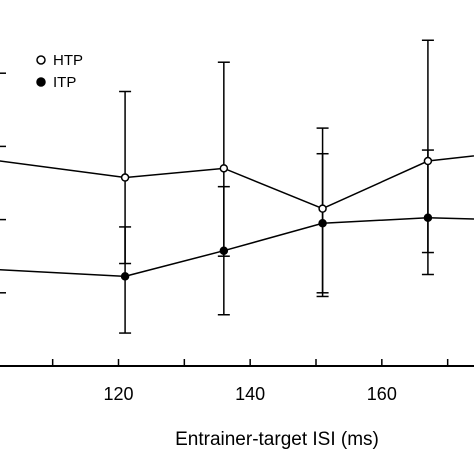  Describe the element at coordinates (250, 394) in the screenshot. I see `x-tick-label: 140` at that location.